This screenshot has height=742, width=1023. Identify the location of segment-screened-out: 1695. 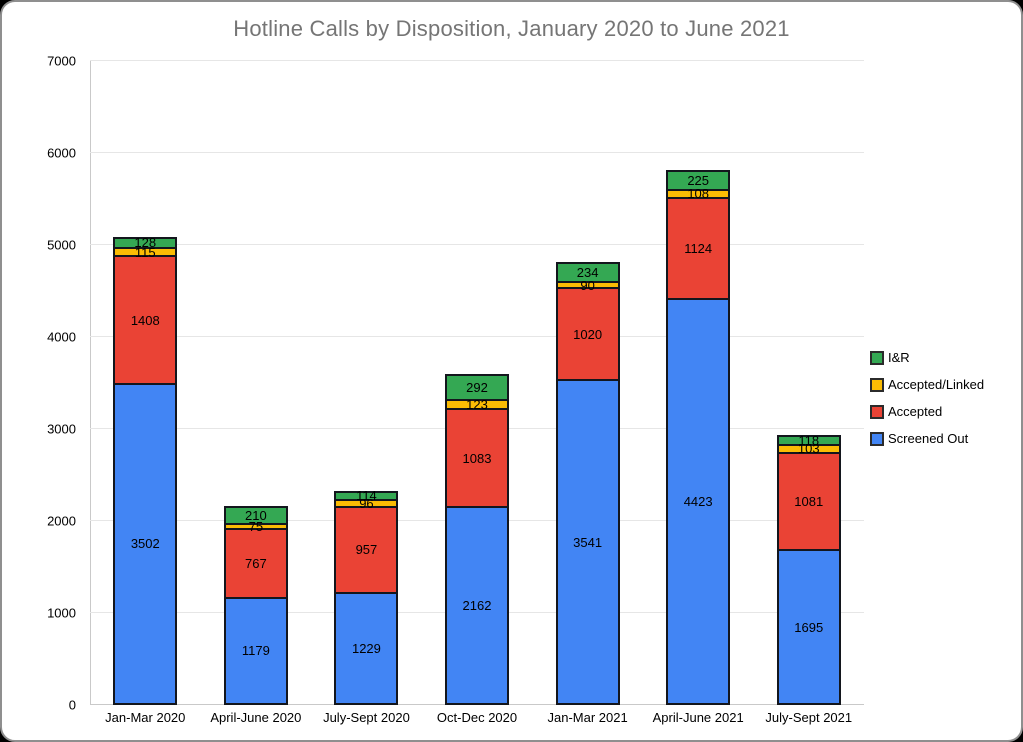
(808, 627).